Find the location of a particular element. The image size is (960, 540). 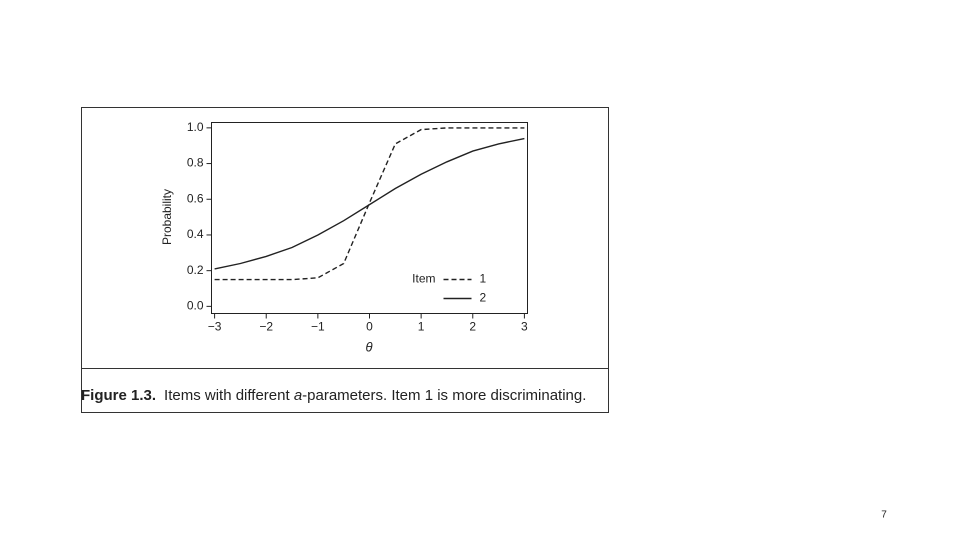

x-tick-label: 1 is located at coordinates (421, 327).